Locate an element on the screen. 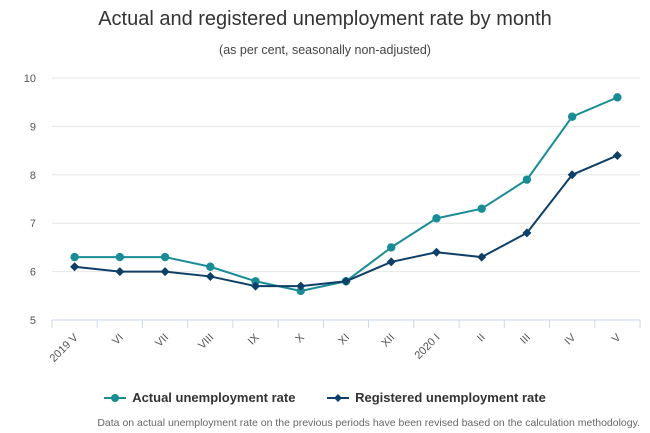  x-tick-label: 2019 V is located at coordinates (65, 348).